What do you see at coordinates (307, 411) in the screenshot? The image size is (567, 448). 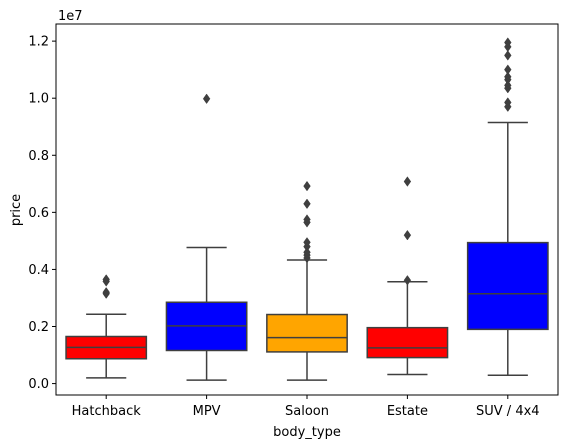 I see `x-tick-label: Saloon` at bounding box center [307, 411].